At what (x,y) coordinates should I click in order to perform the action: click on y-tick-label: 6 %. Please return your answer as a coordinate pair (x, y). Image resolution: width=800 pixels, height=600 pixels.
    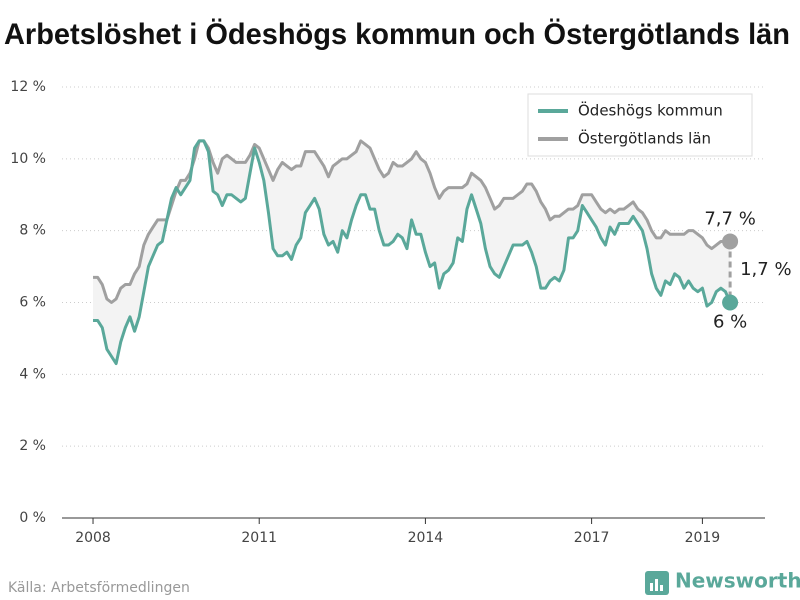
    Looking at the image, I should click on (32, 303).